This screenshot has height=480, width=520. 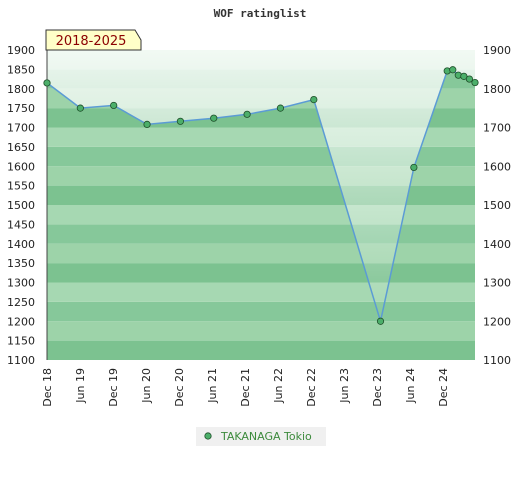 I want to click on x-tick-label: Dec 20, so click(x=179, y=387).